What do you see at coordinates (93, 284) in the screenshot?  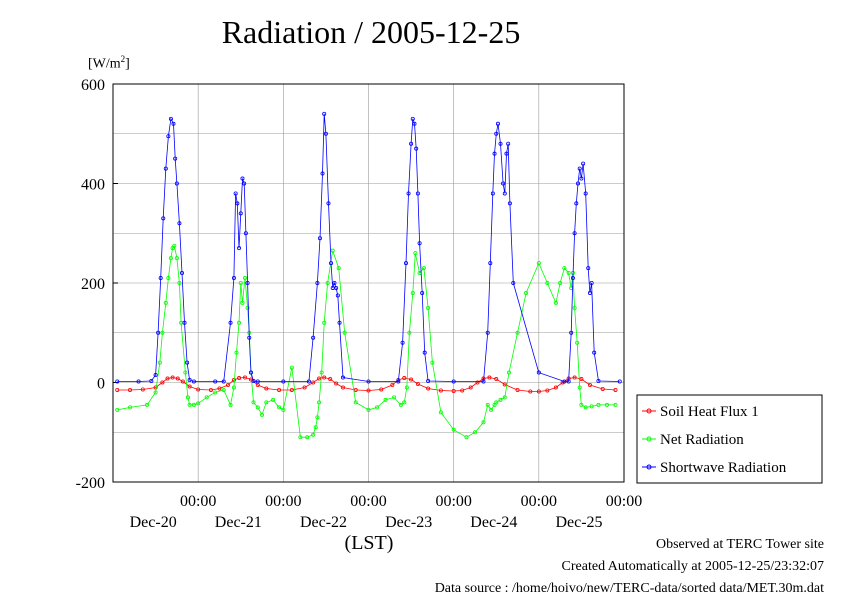 I see `y-tick-label: 200` at bounding box center [93, 284].